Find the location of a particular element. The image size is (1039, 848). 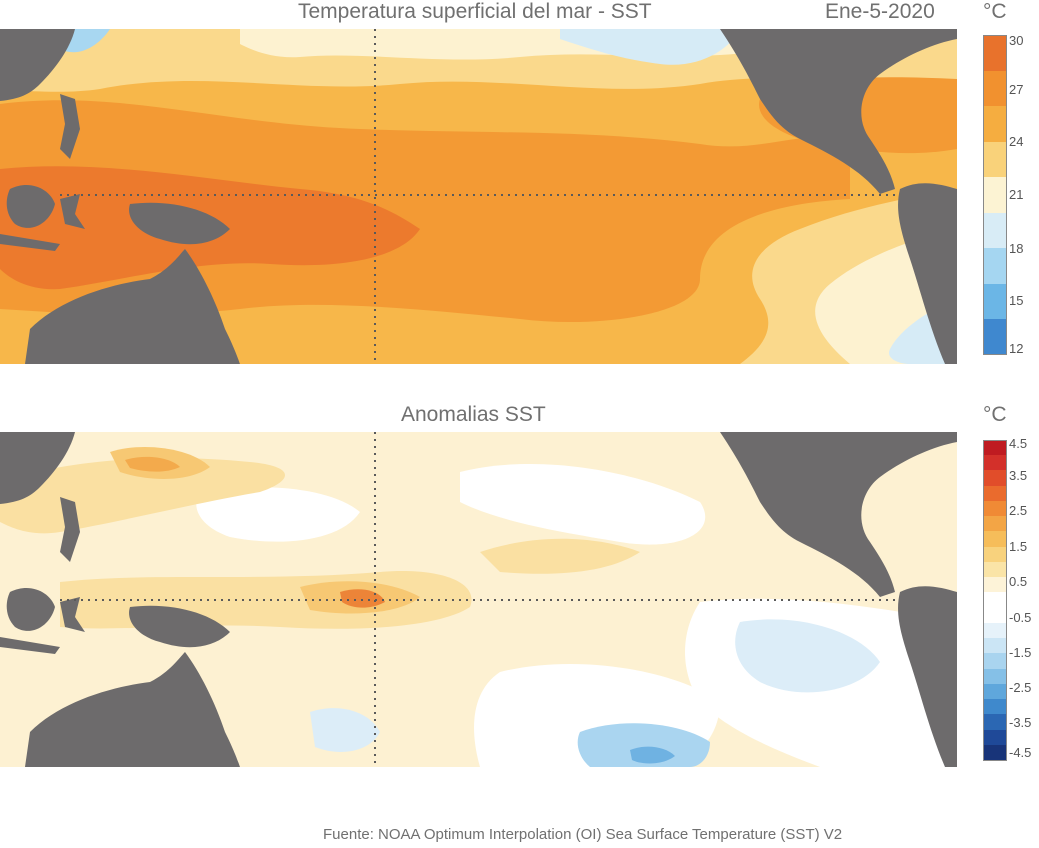

sst-tick: 12 is located at coordinates (1016, 348).